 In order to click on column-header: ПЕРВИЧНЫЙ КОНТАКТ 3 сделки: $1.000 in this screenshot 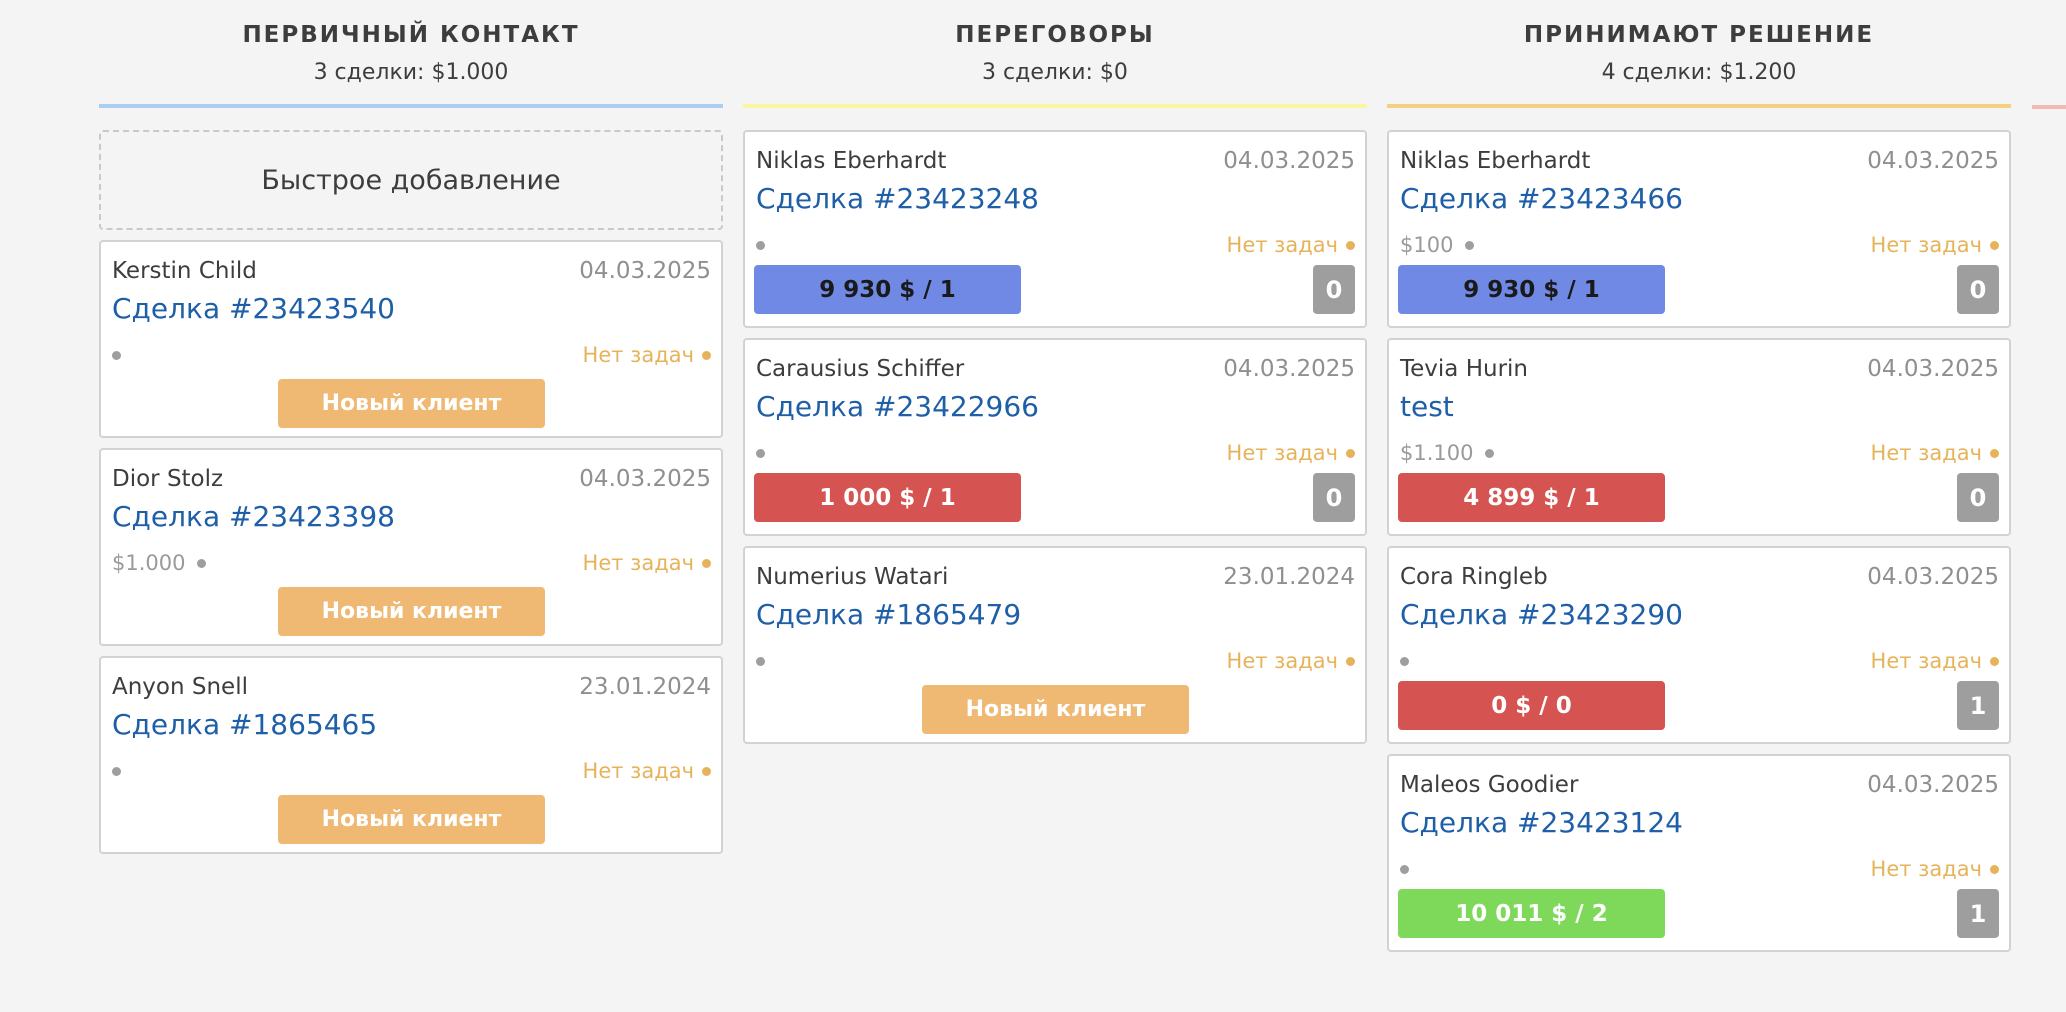, I will do `click(411, 54)`.